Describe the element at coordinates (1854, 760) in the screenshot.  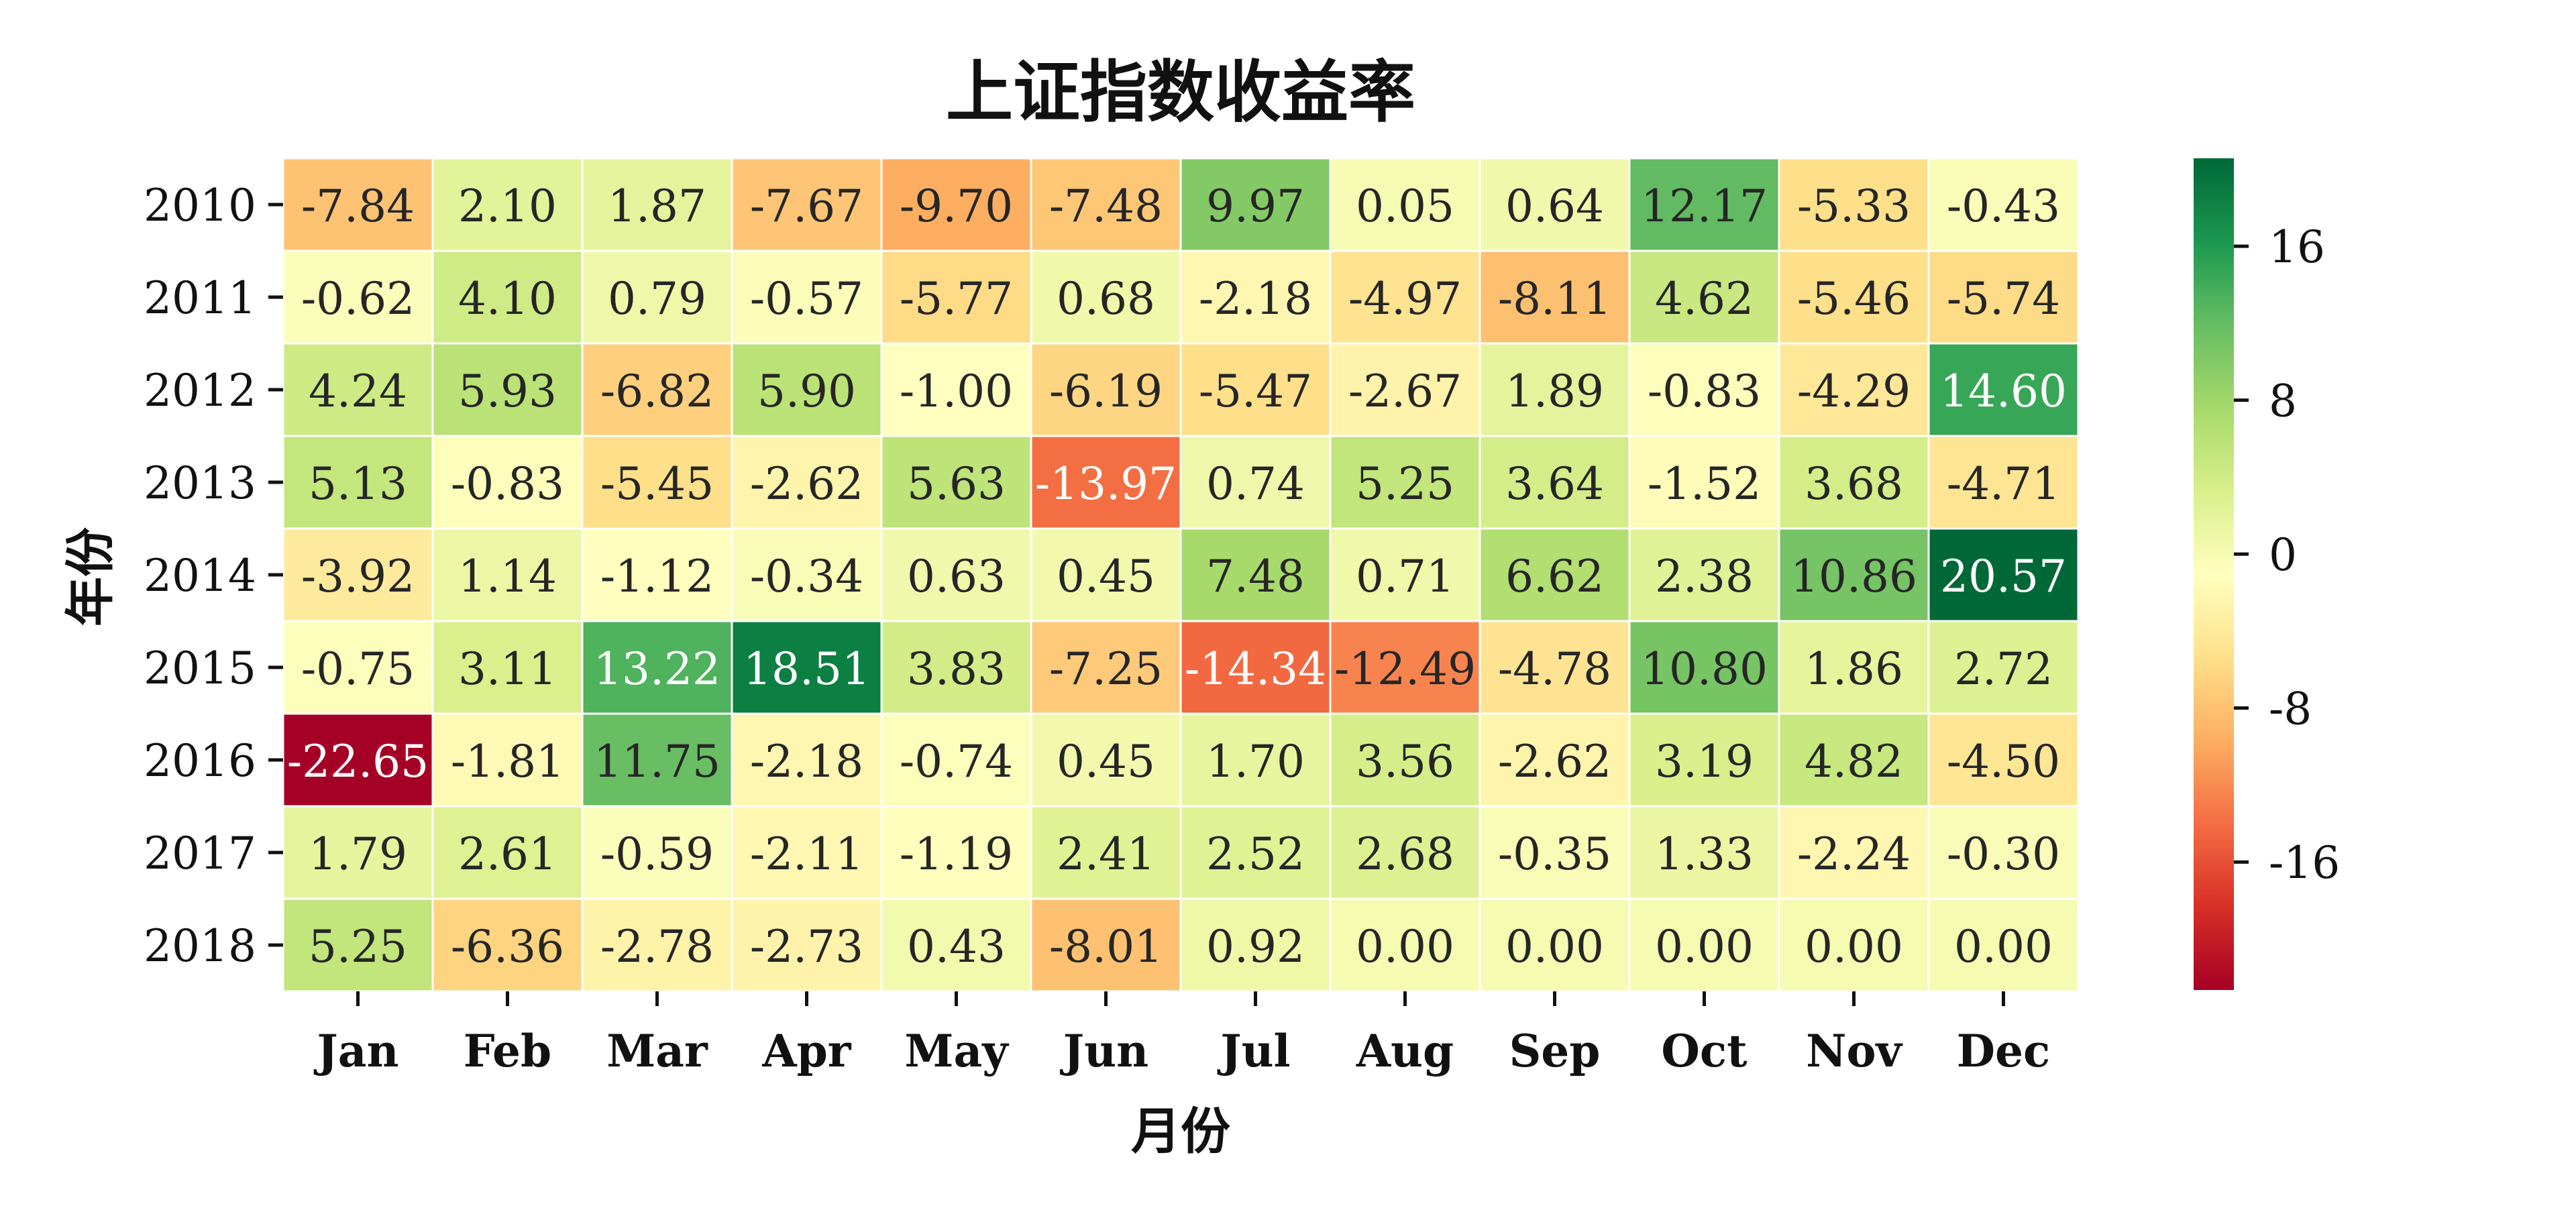
I see `heatmap-cell-2016-Nov` at that location.